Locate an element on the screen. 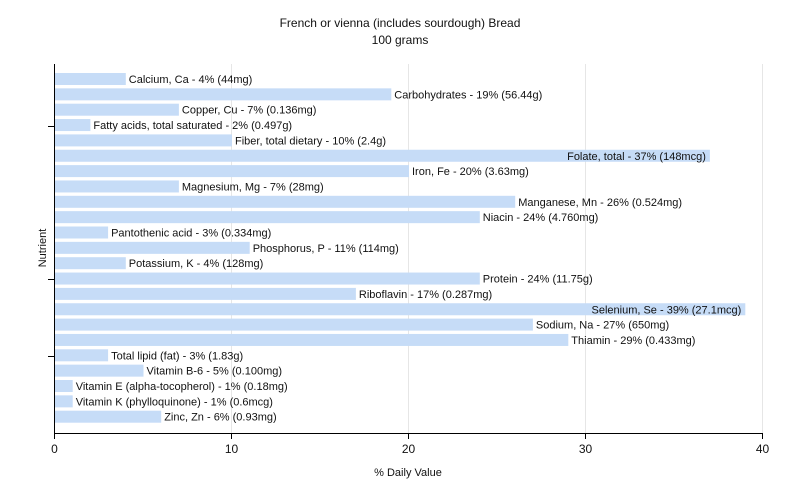  bar-label: Pantothenic acid - 3% (0.334mg) is located at coordinates (191, 234).